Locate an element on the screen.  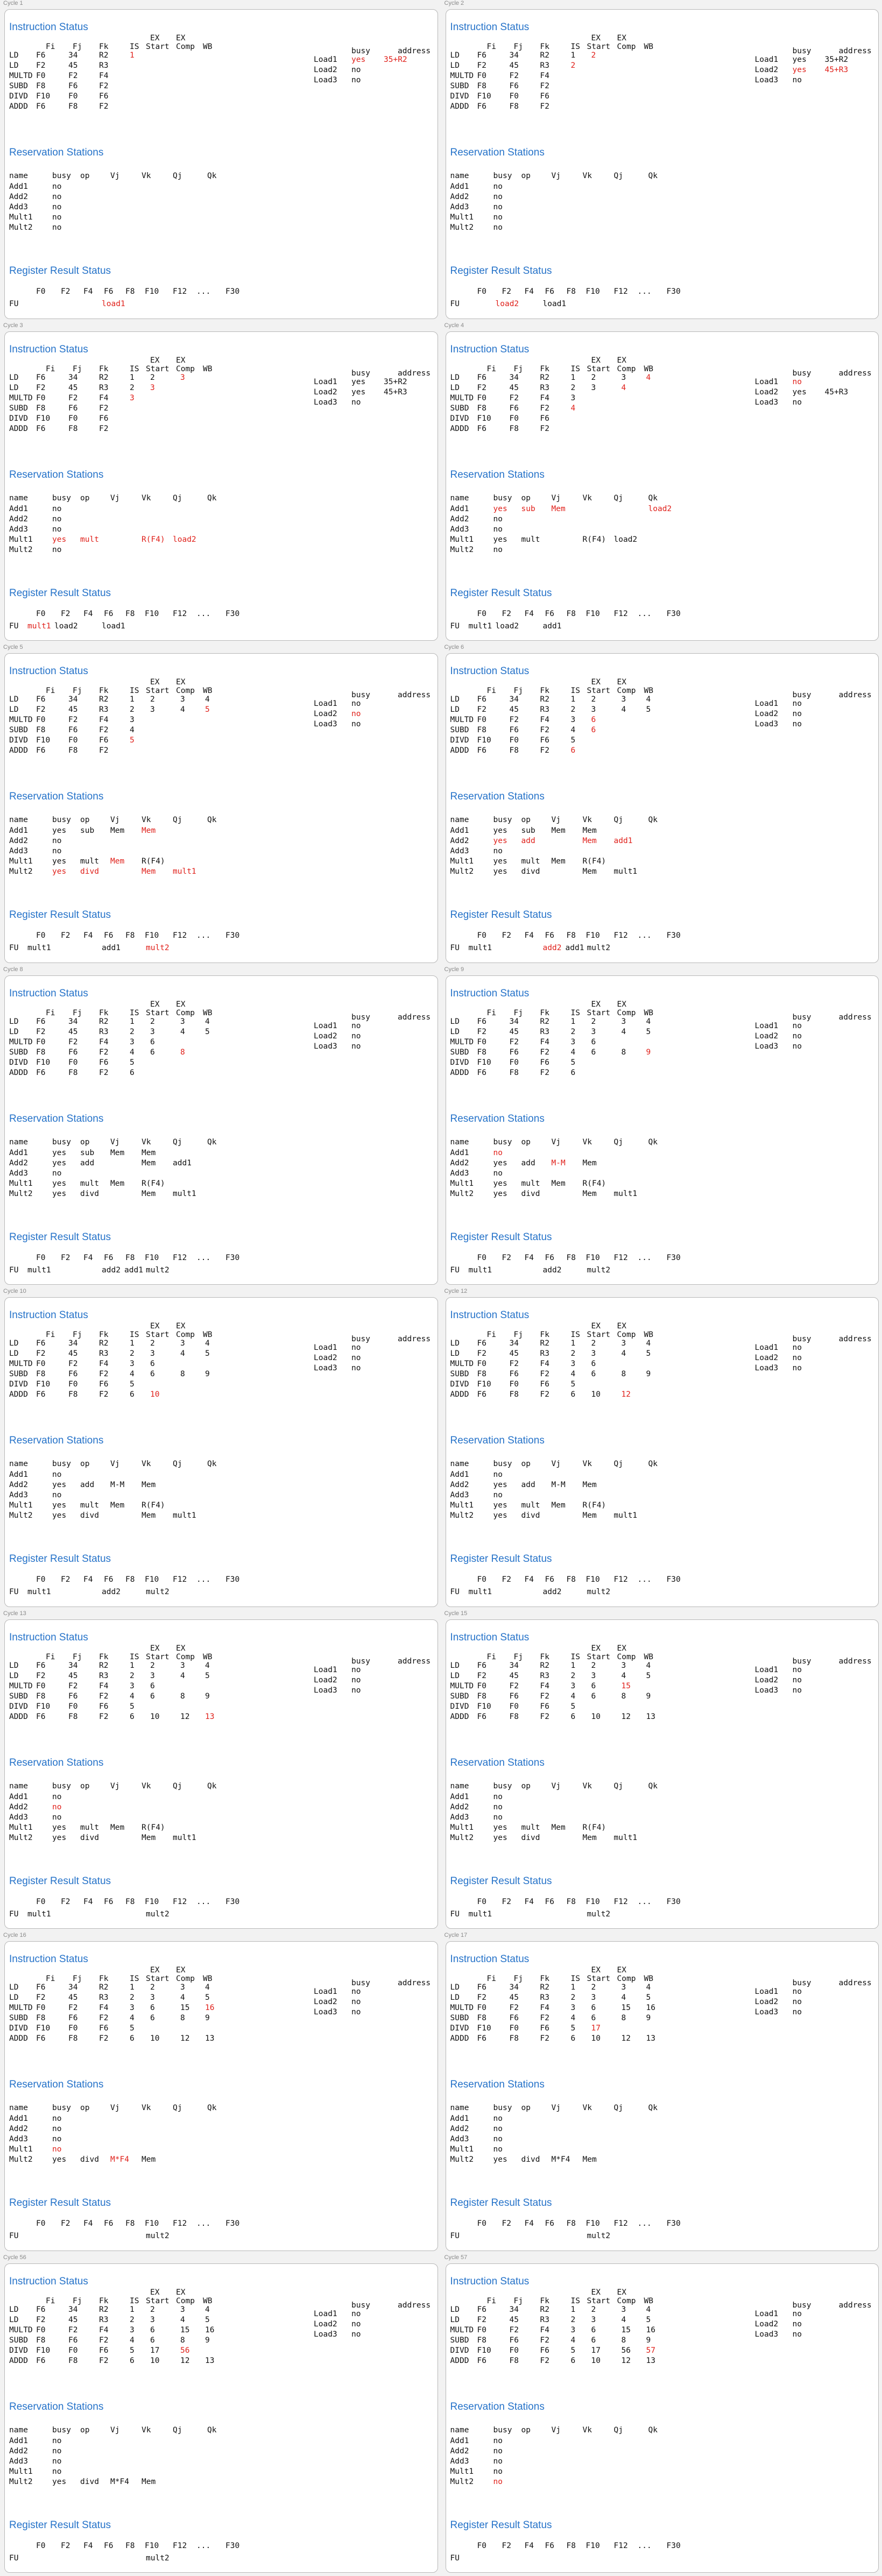
write-back-cycle: 4 is located at coordinates (648, 699).